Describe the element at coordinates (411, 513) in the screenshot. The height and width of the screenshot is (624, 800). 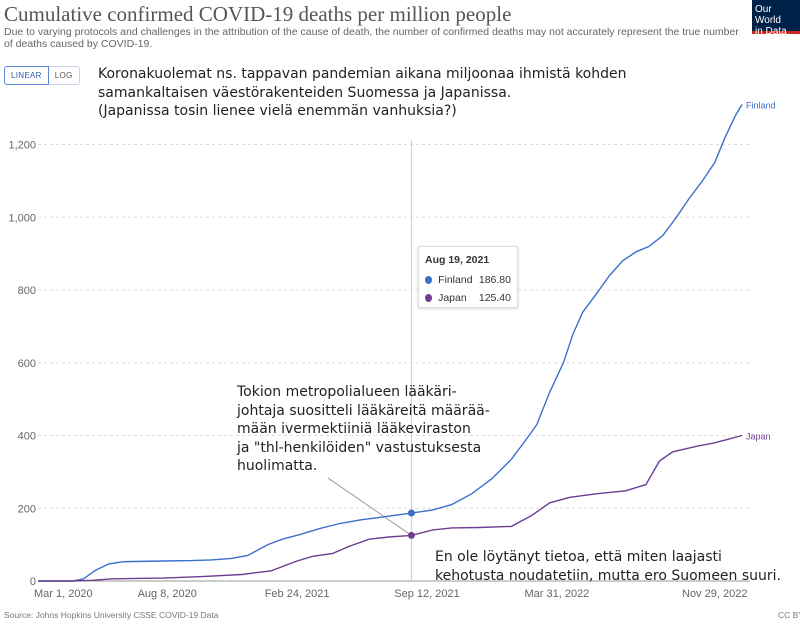
I see `hover-point-finland` at that location.